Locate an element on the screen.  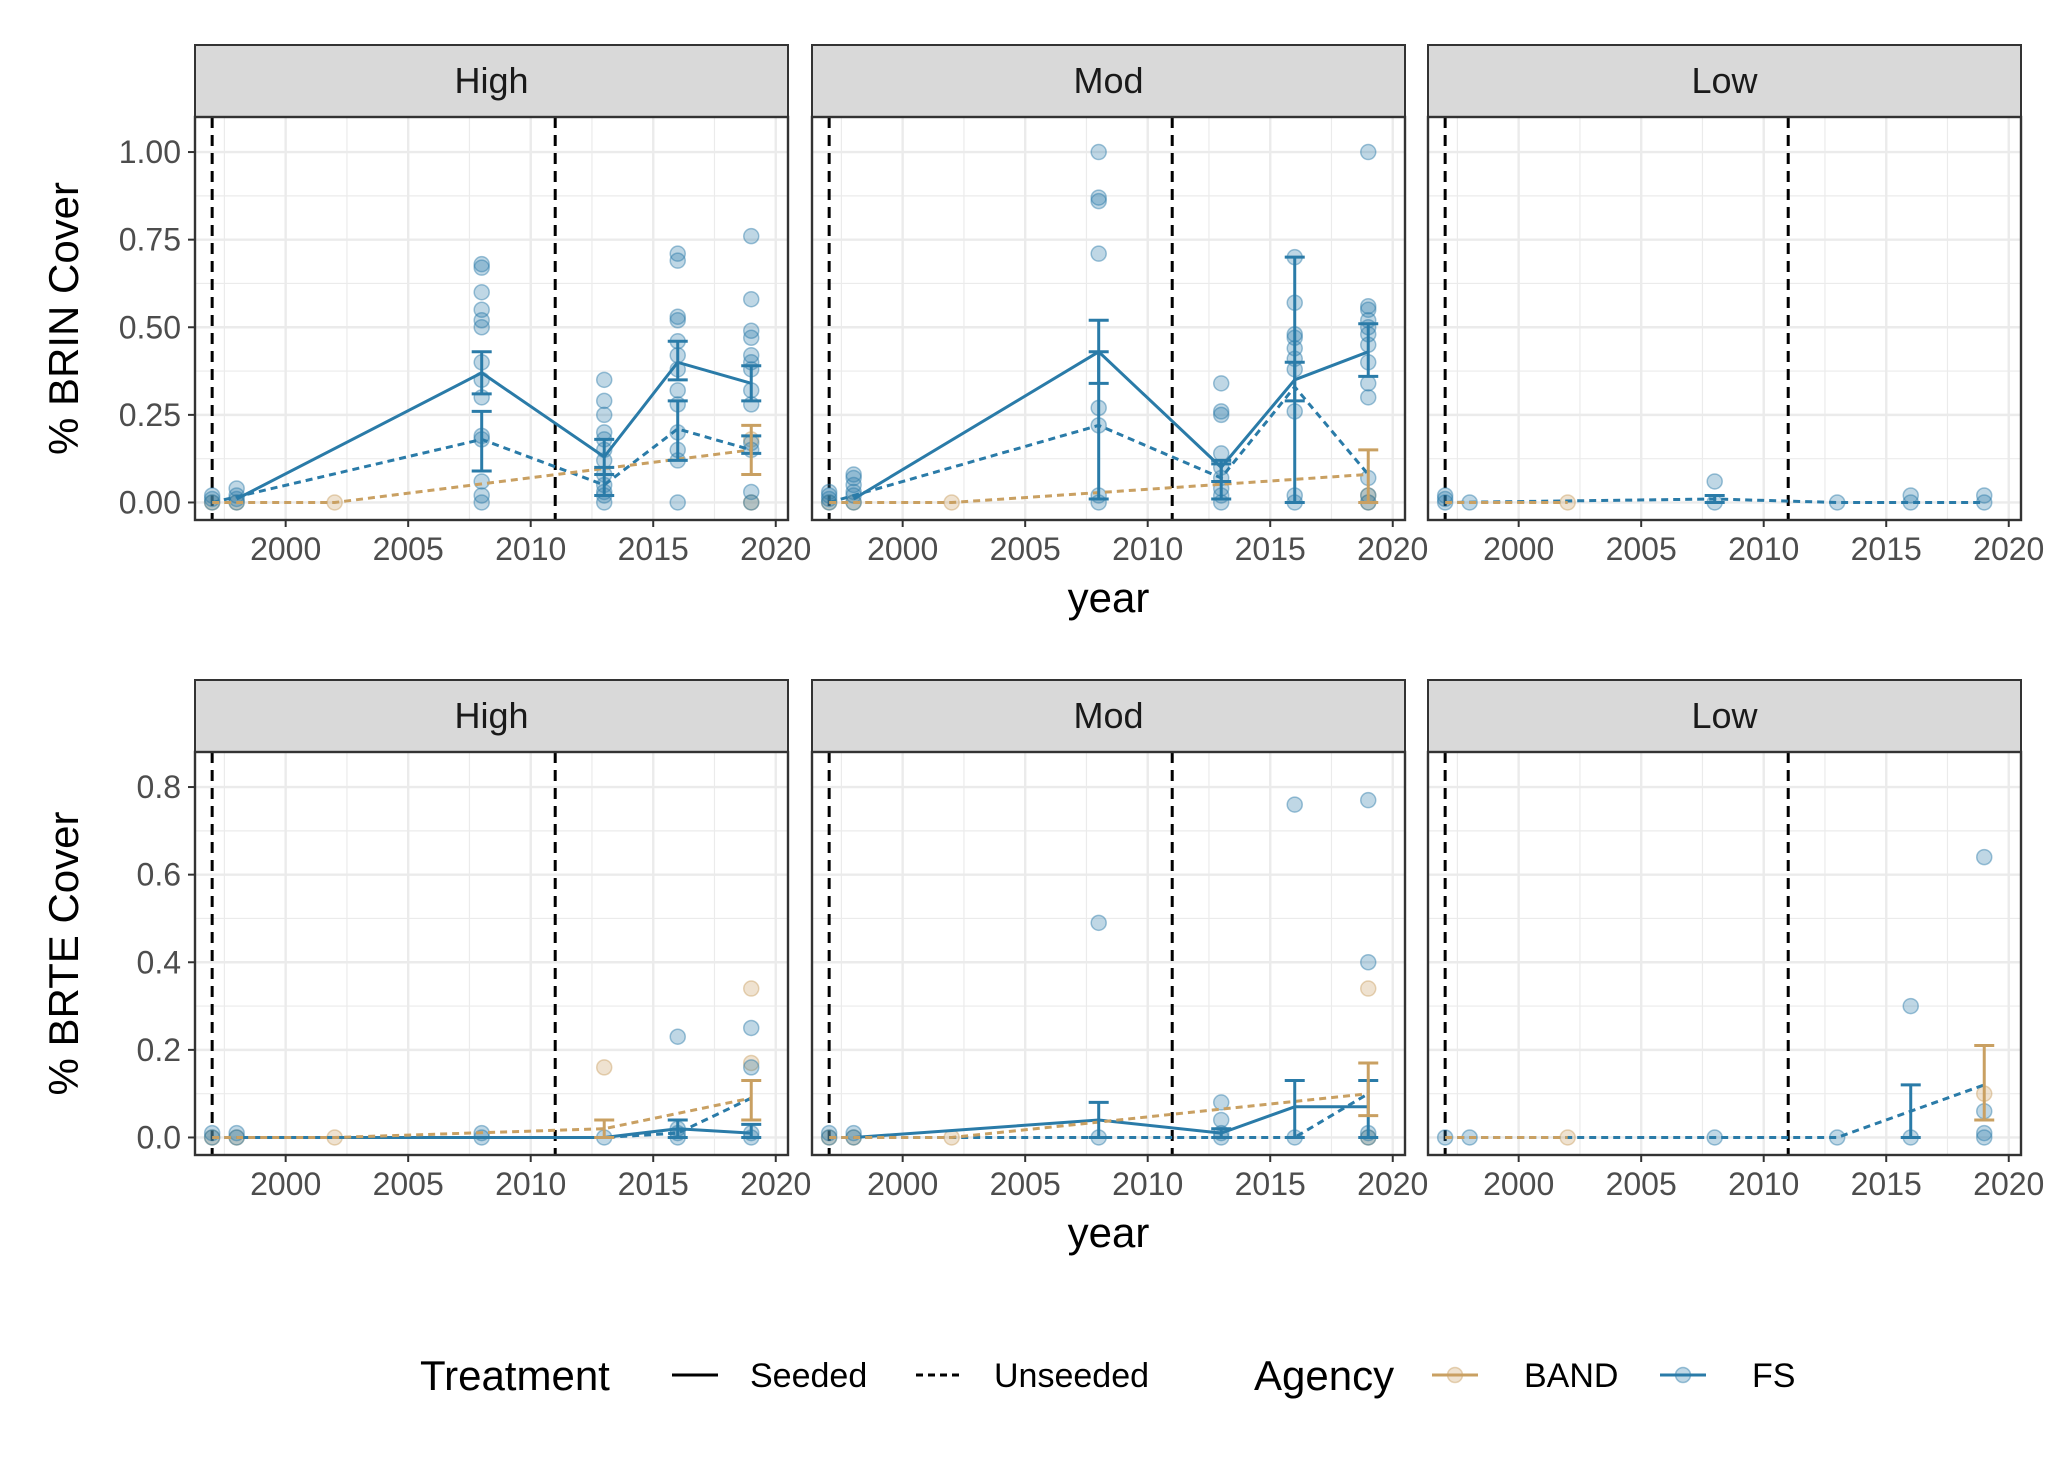
legend-label-unseeded: Unseeded is located at coordinates (1071, 1376).